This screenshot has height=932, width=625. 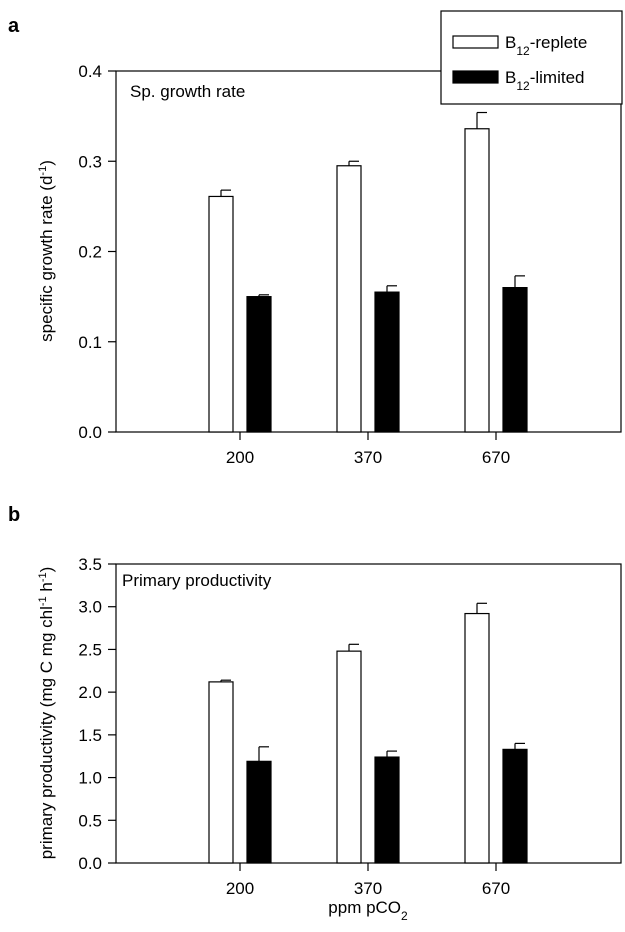 What do you see at coordinates (187, 91) in the screenshot?
I see `panel-a-title: Sp. growth rate` at bounding box center [187, 91].